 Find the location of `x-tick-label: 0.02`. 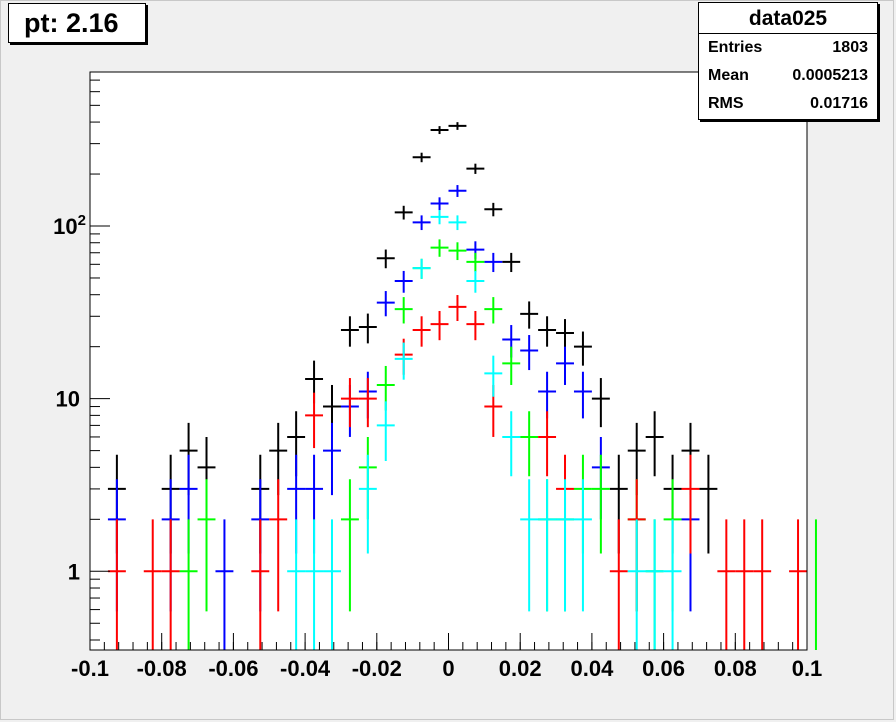

x-tick-label: 0.02 is located at coordinates (520, 668).